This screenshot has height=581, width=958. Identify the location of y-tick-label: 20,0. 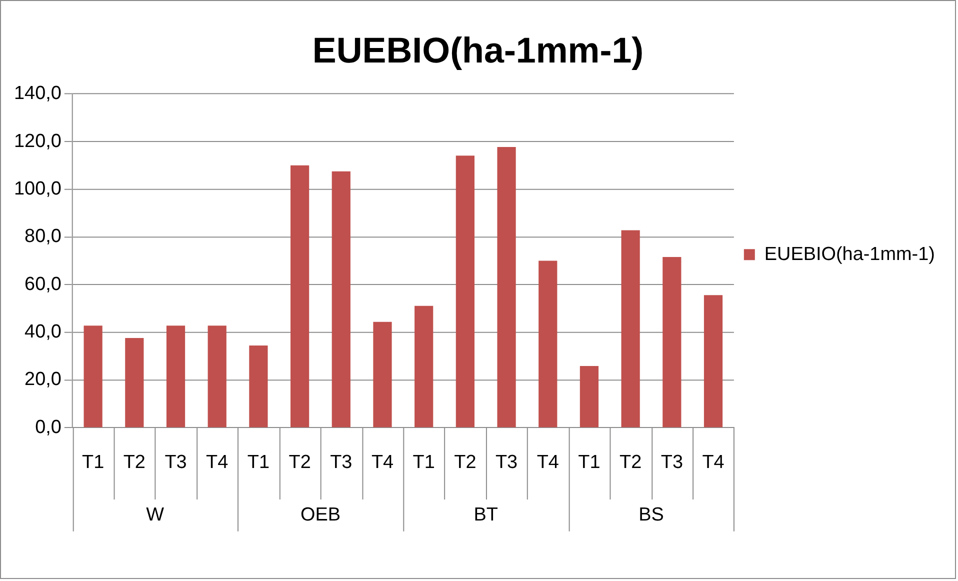
(43, 379).